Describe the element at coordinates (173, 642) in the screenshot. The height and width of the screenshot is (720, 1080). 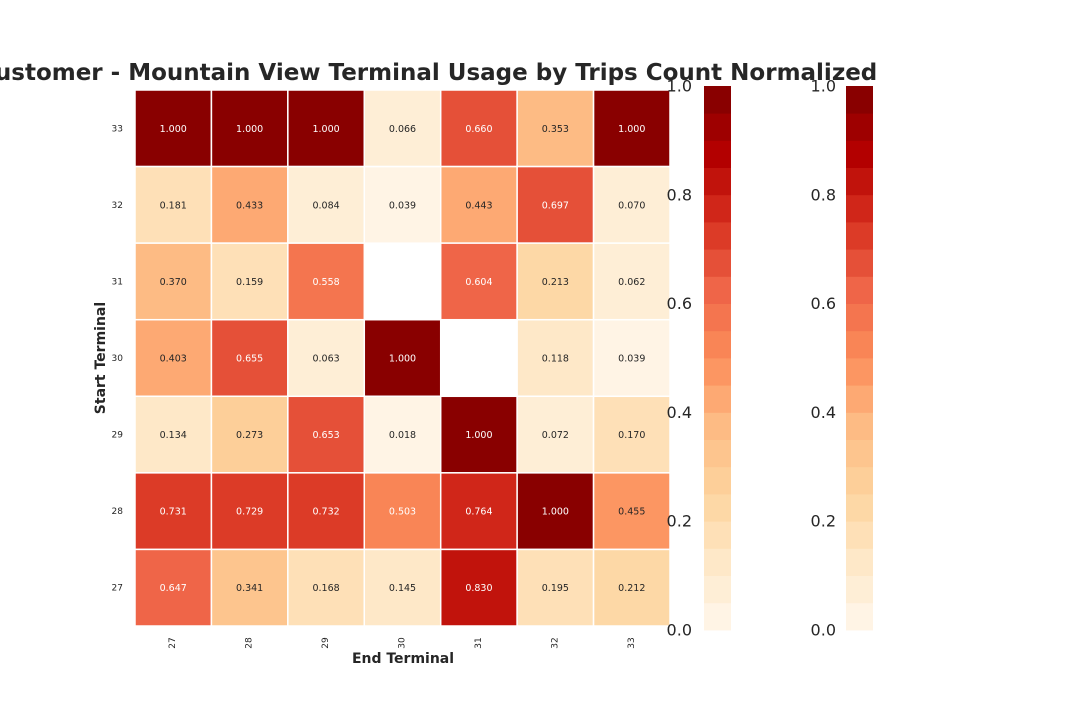
I see `x-tick-label: 27` at that location.